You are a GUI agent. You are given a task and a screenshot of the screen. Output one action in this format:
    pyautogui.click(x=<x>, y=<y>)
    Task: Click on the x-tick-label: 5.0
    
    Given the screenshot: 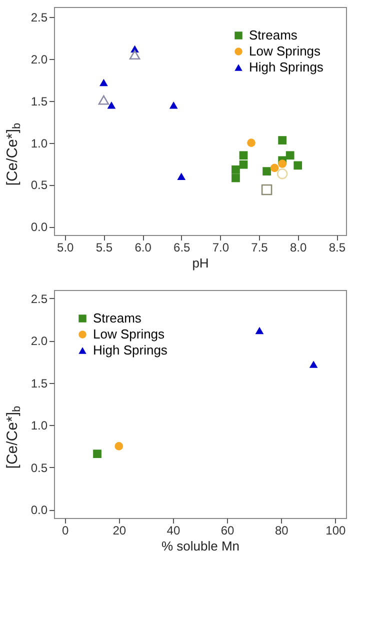 What is the action you would take?
    pyautogui.click(x=65, y=247)
    